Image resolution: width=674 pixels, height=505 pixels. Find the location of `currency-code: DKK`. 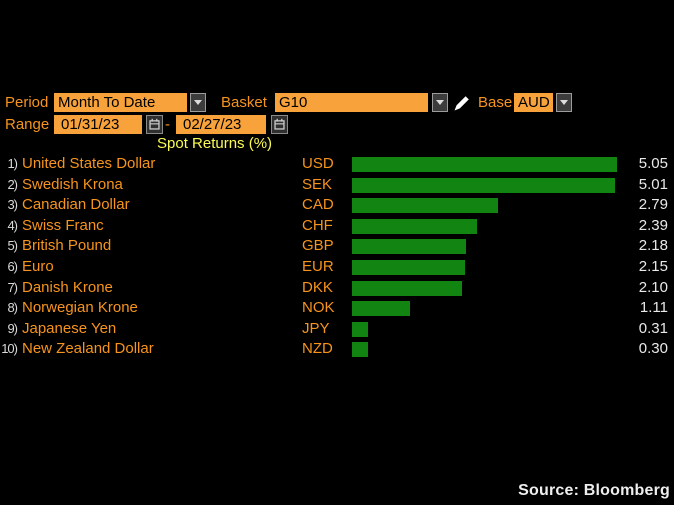

currency-code: DKK is located at coordinates (317, 287).